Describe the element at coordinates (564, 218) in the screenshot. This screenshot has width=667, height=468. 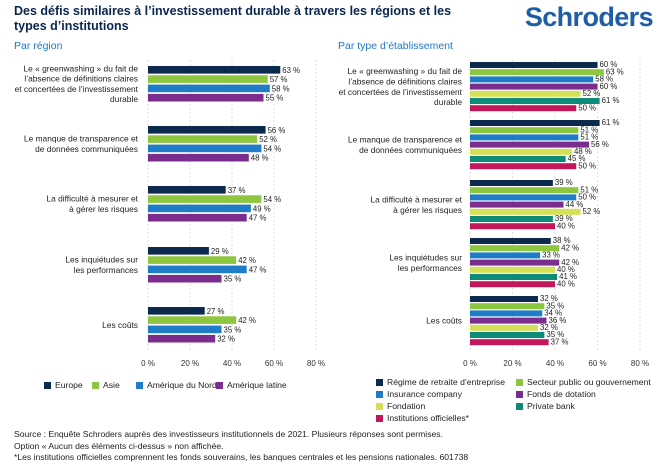
I see `data-label: 39 %` at that location.